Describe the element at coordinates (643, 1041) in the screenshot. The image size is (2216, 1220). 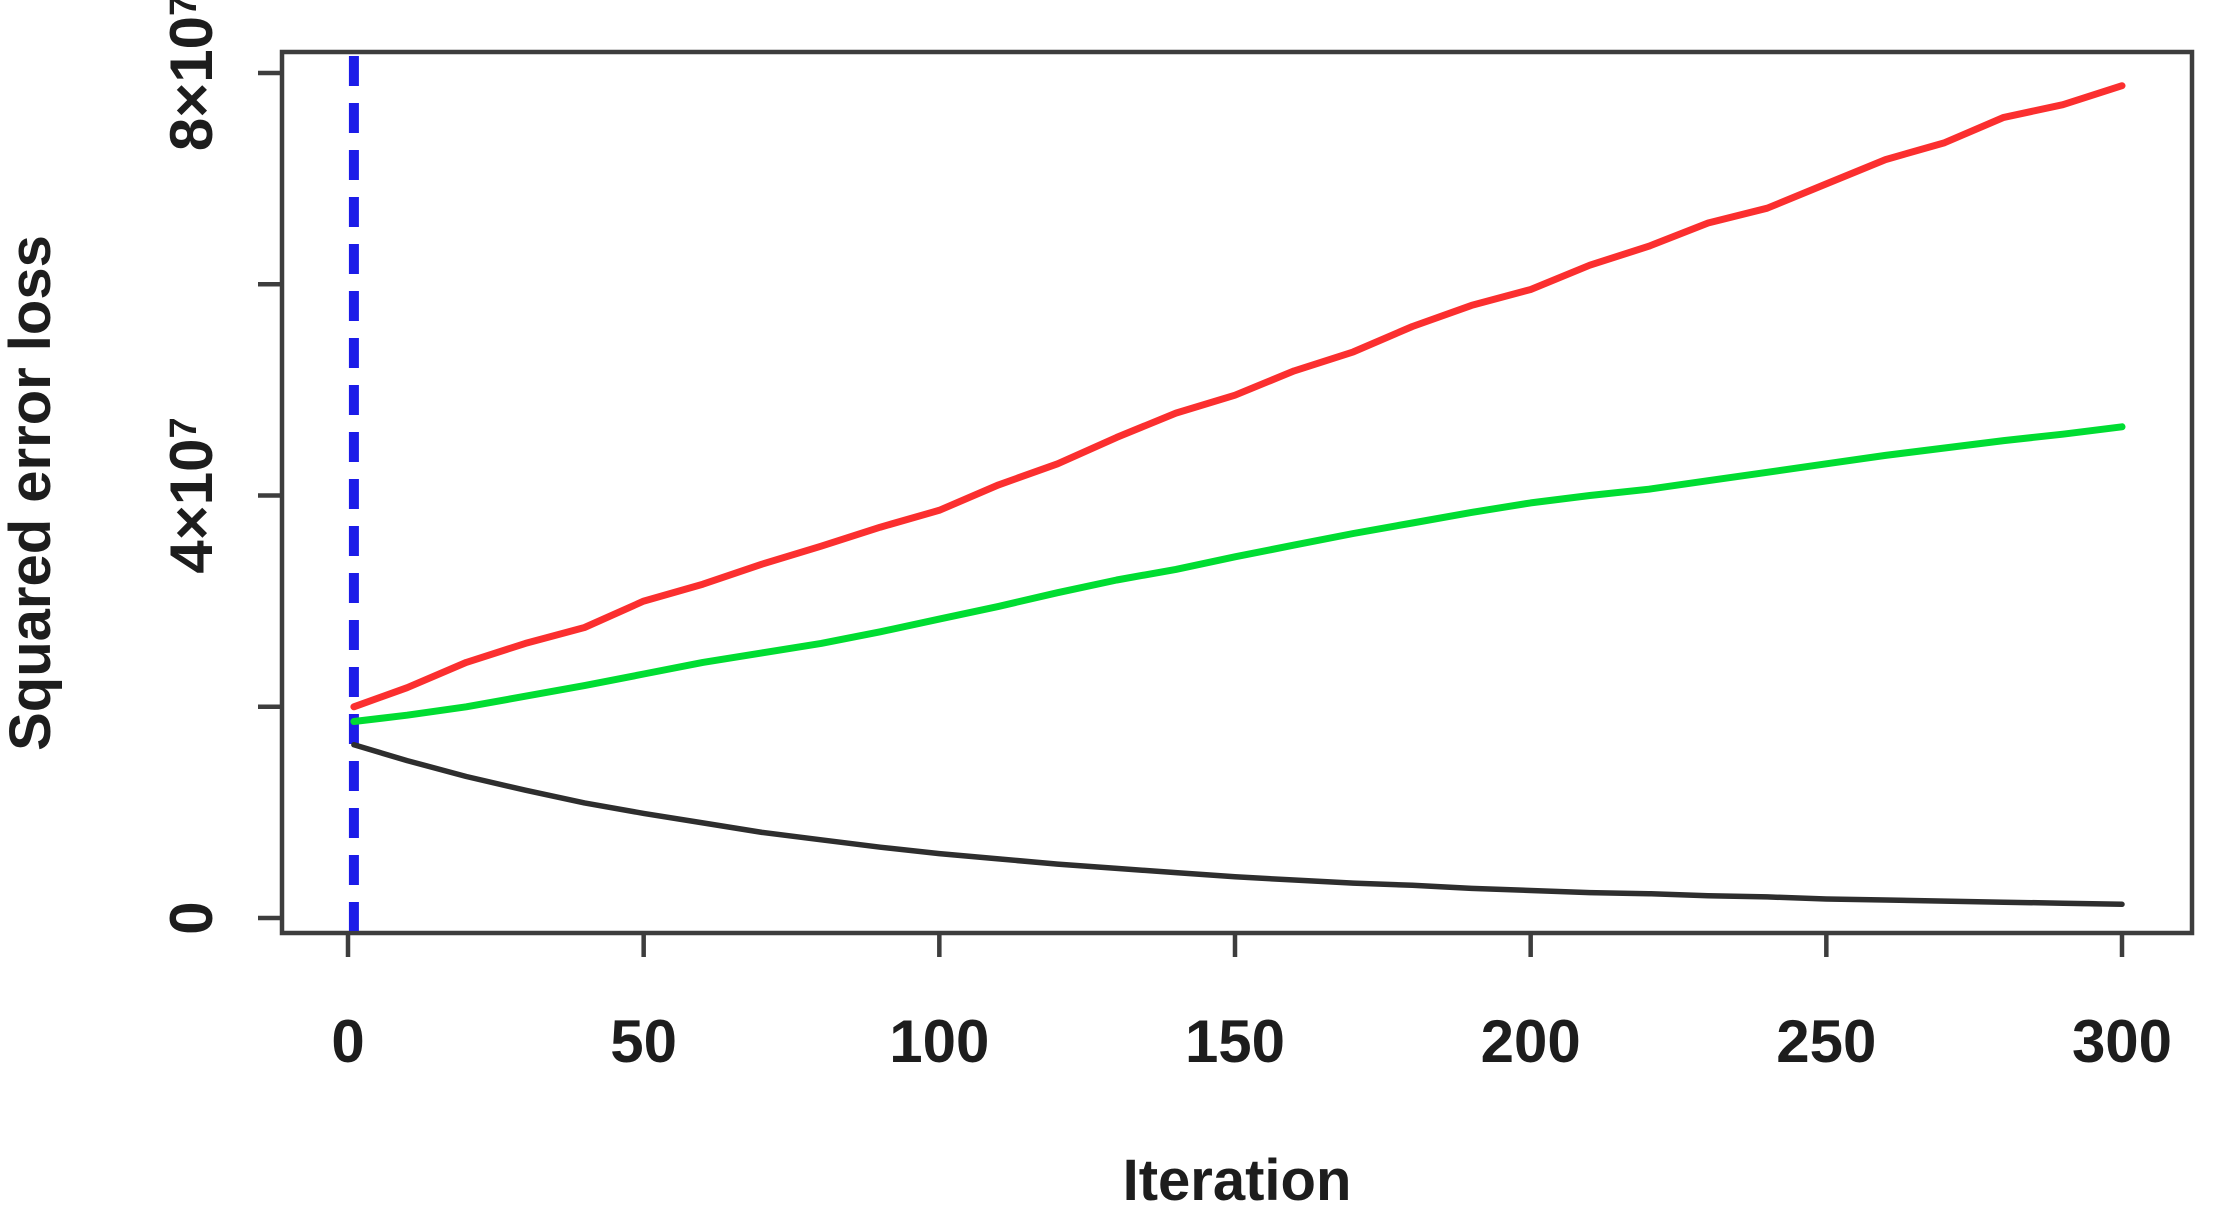
I see `x-tick-label: 50` at that location.